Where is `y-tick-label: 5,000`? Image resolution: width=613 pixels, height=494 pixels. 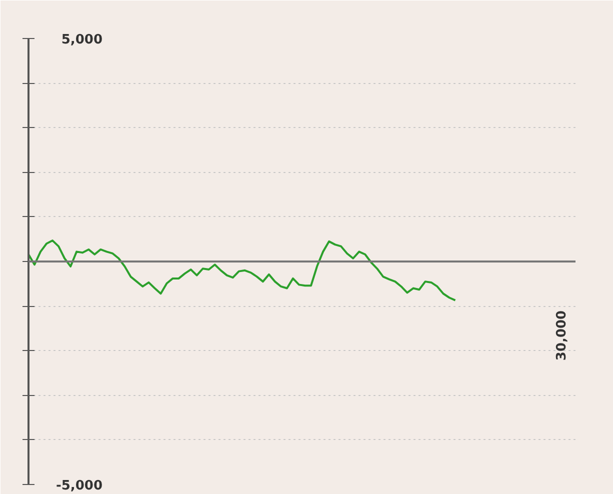
y-tick-label: 5,000 is located at coordinates (82, 40).